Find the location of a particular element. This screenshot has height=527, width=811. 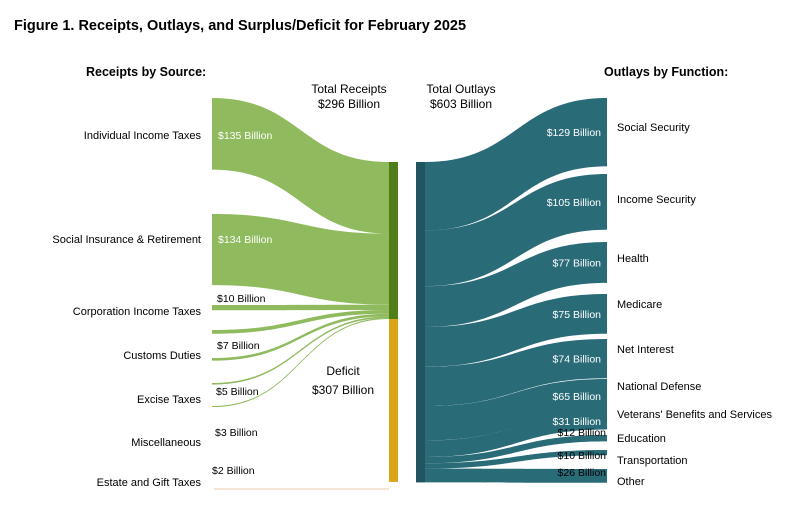

receipts-heading: Receipts by Source: is located at coordinates (146, 72).